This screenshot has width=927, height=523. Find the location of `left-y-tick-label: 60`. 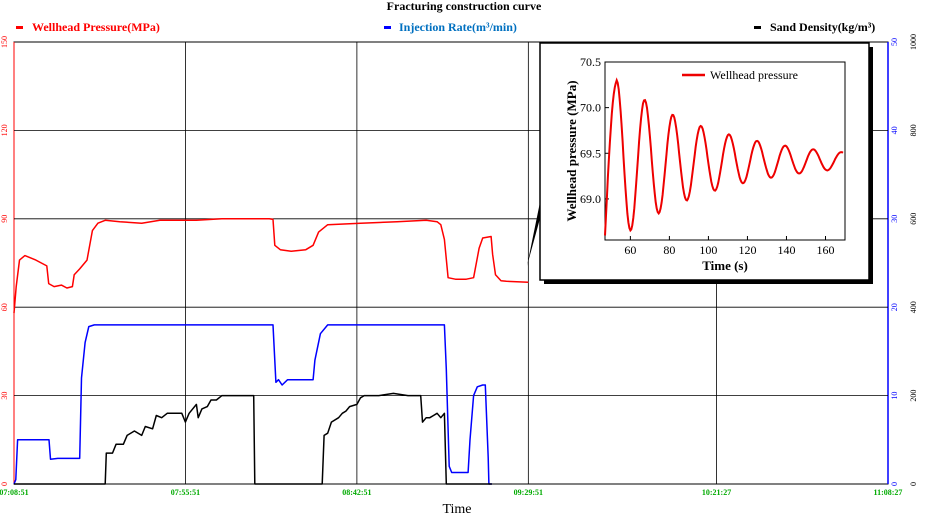

left-y-tick-label: 60 is located at coordinates (4, 307).